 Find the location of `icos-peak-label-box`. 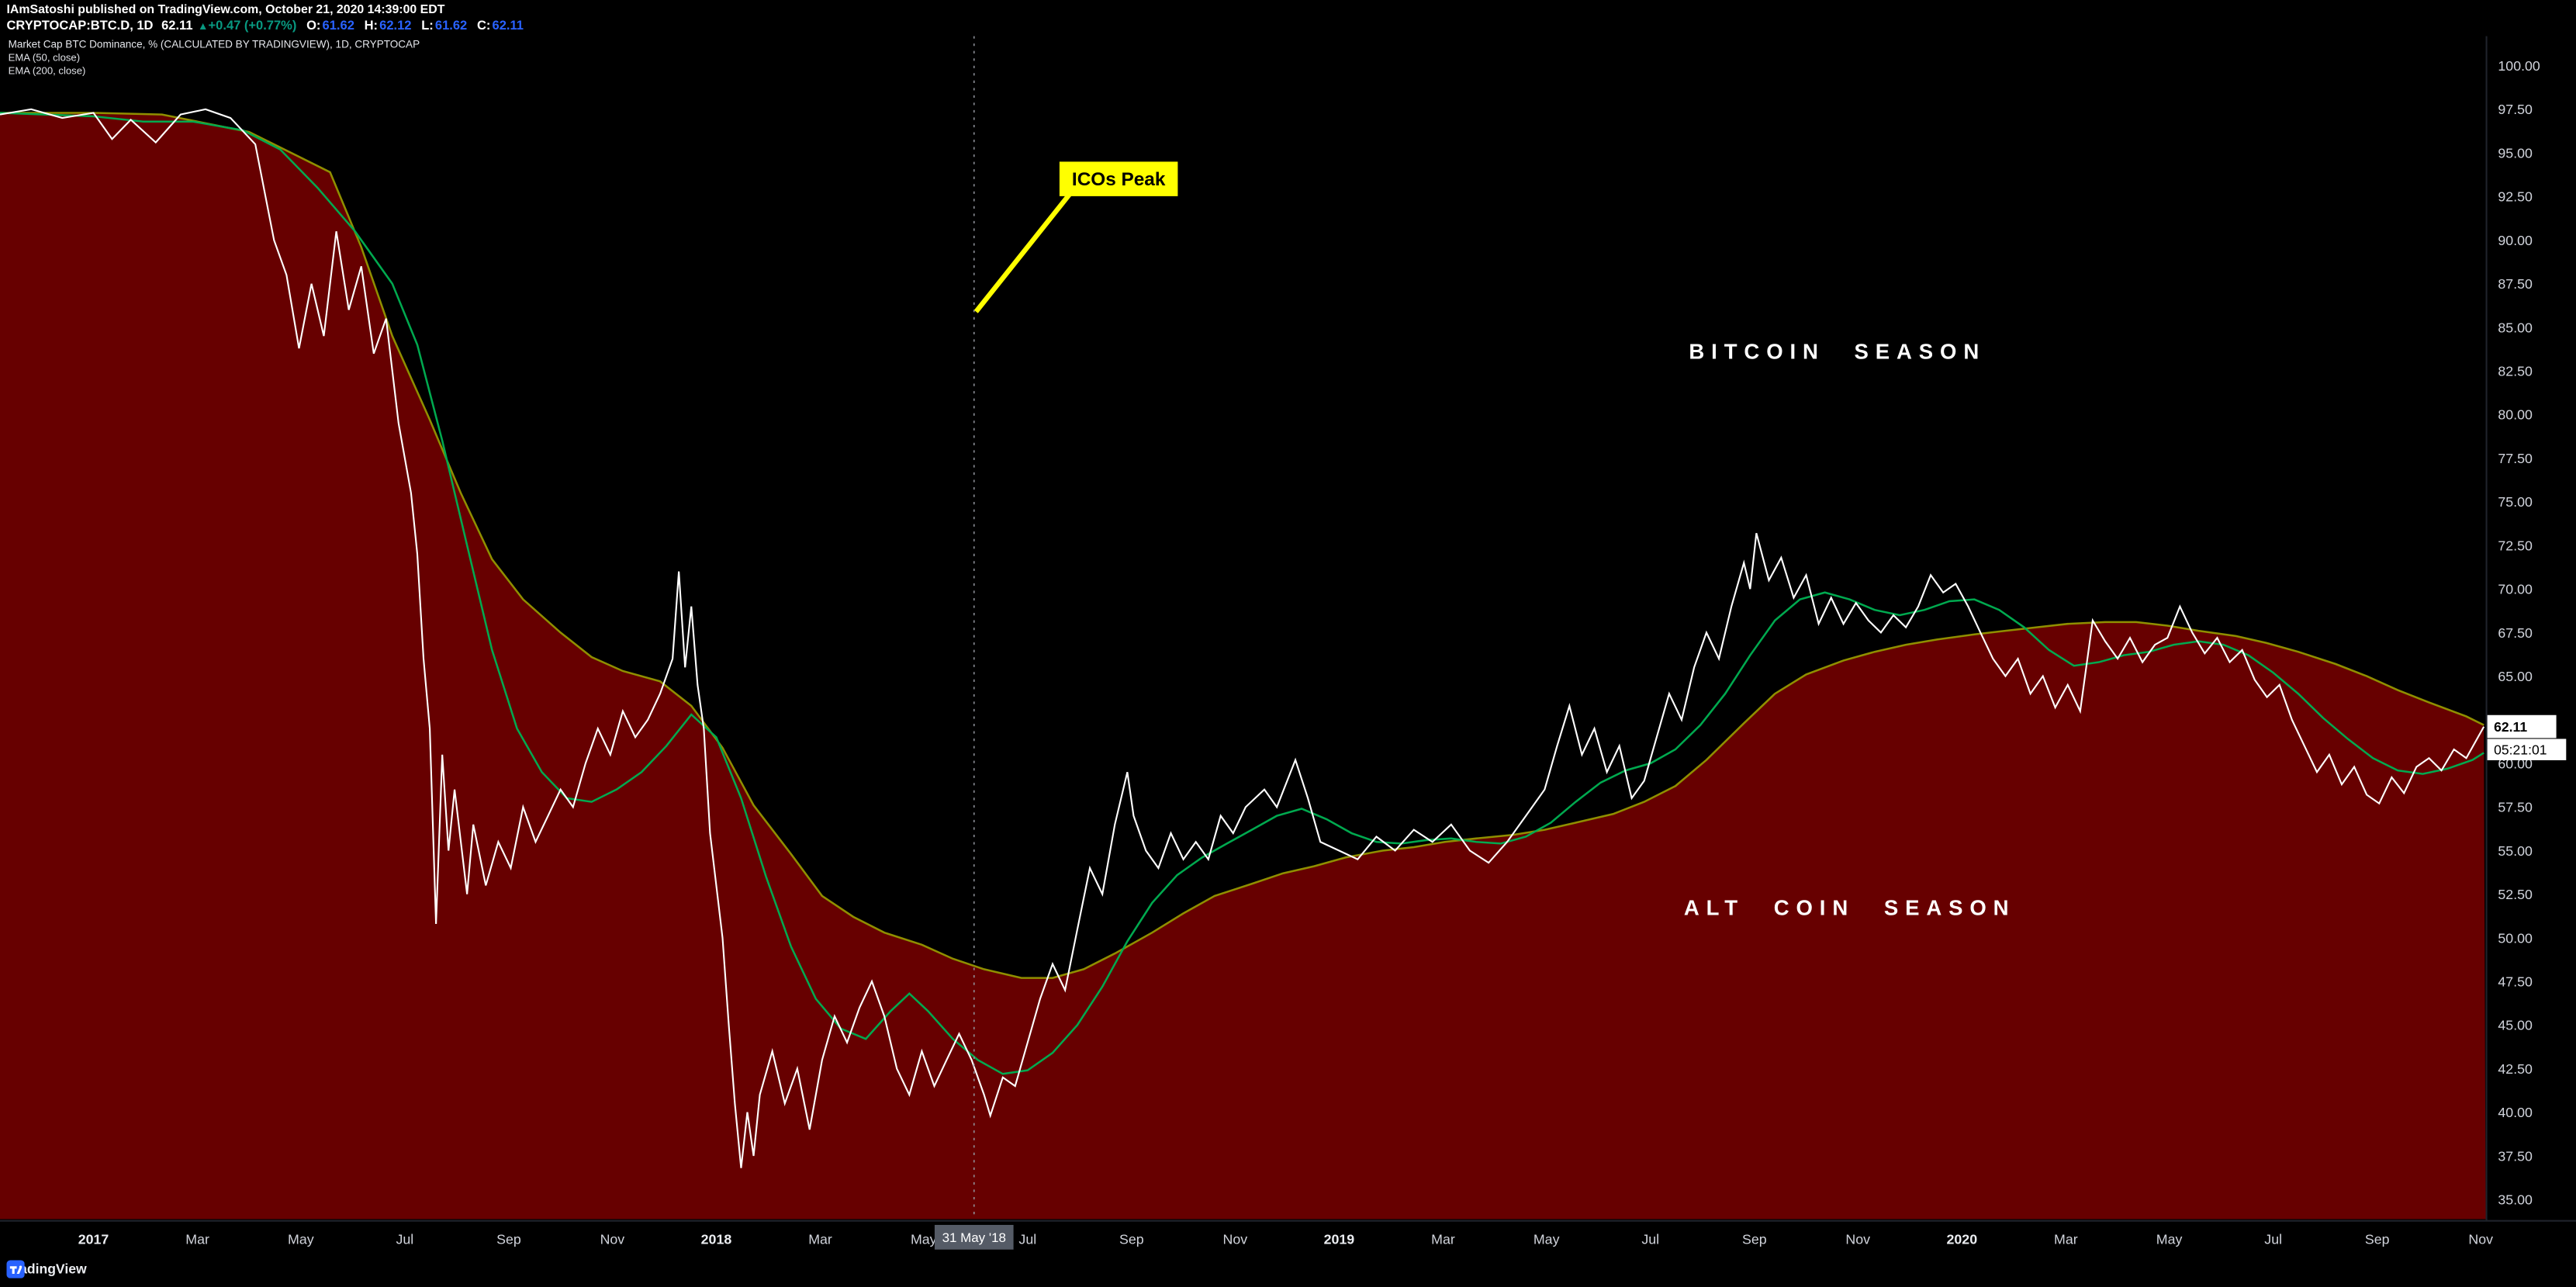

icos-peak-label-box is located at coordinates (1118, 178).